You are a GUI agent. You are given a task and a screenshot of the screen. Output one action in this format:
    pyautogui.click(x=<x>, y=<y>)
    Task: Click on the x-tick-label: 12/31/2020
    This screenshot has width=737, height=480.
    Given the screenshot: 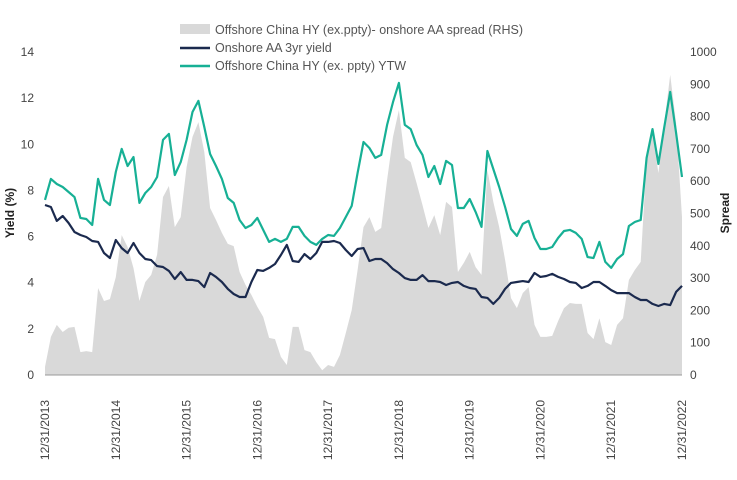 What is the action you would take?
    pyautogui.click(x=540, y=430)
    